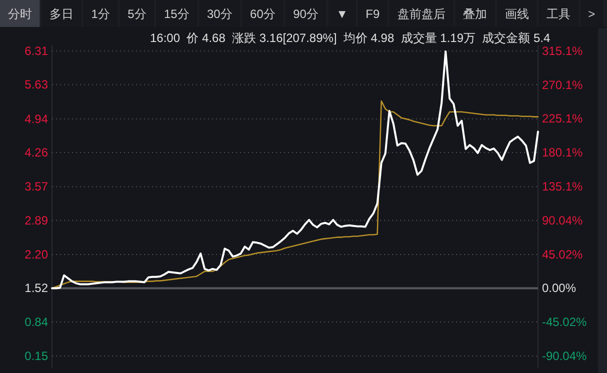 The width and height of the screenshot is (607, 373). What do you see at coordinates (563, 85) in the screenshot?
I see `y2-tick-label: 270.1%` at bounding box center [563, 85].